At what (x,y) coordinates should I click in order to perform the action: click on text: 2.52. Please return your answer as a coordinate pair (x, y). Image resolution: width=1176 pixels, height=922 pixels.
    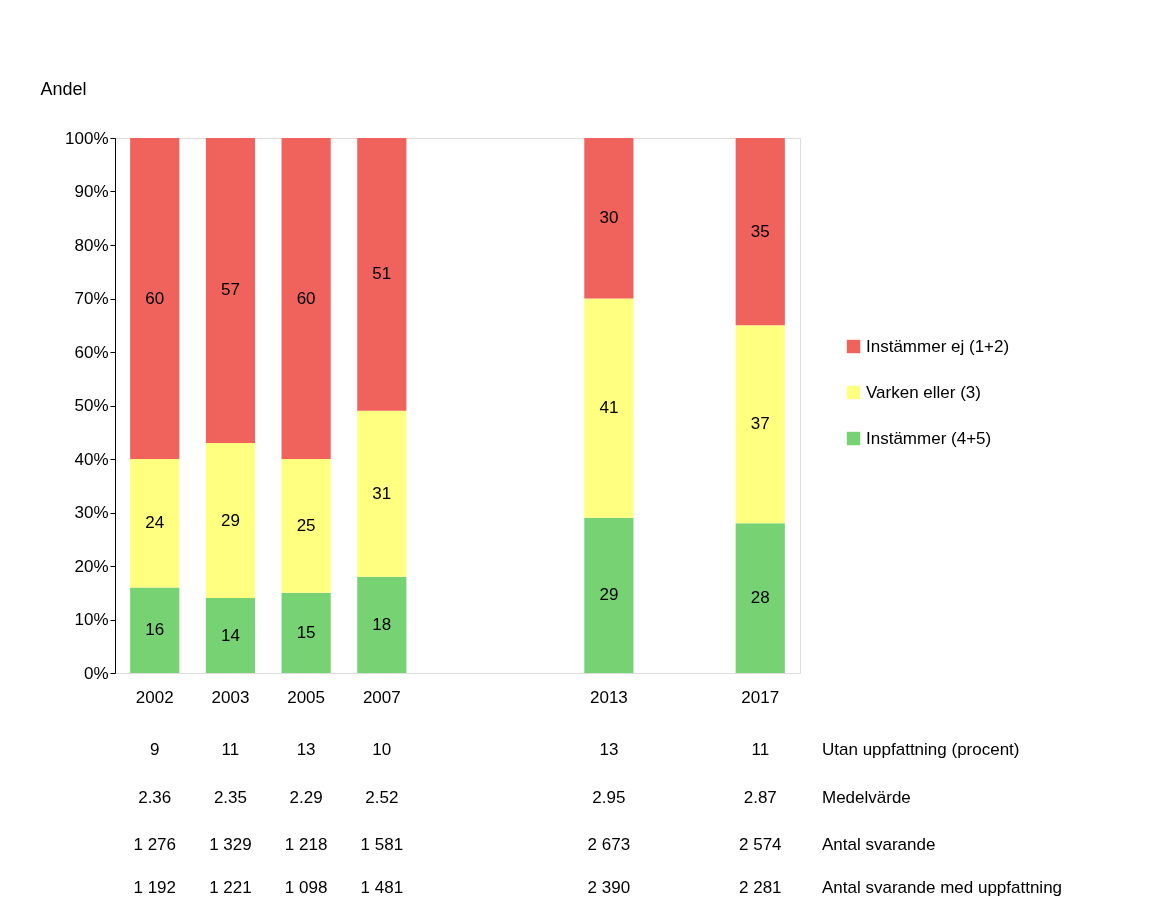
    Looking at the image, I should click on (382, 797).